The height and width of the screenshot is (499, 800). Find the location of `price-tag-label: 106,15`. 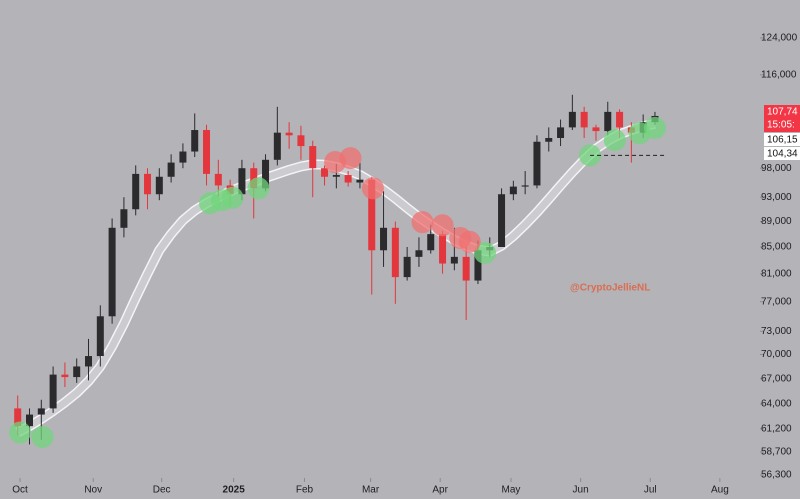

price-tag-label: 106,15 is located at coordinates (782, 140).